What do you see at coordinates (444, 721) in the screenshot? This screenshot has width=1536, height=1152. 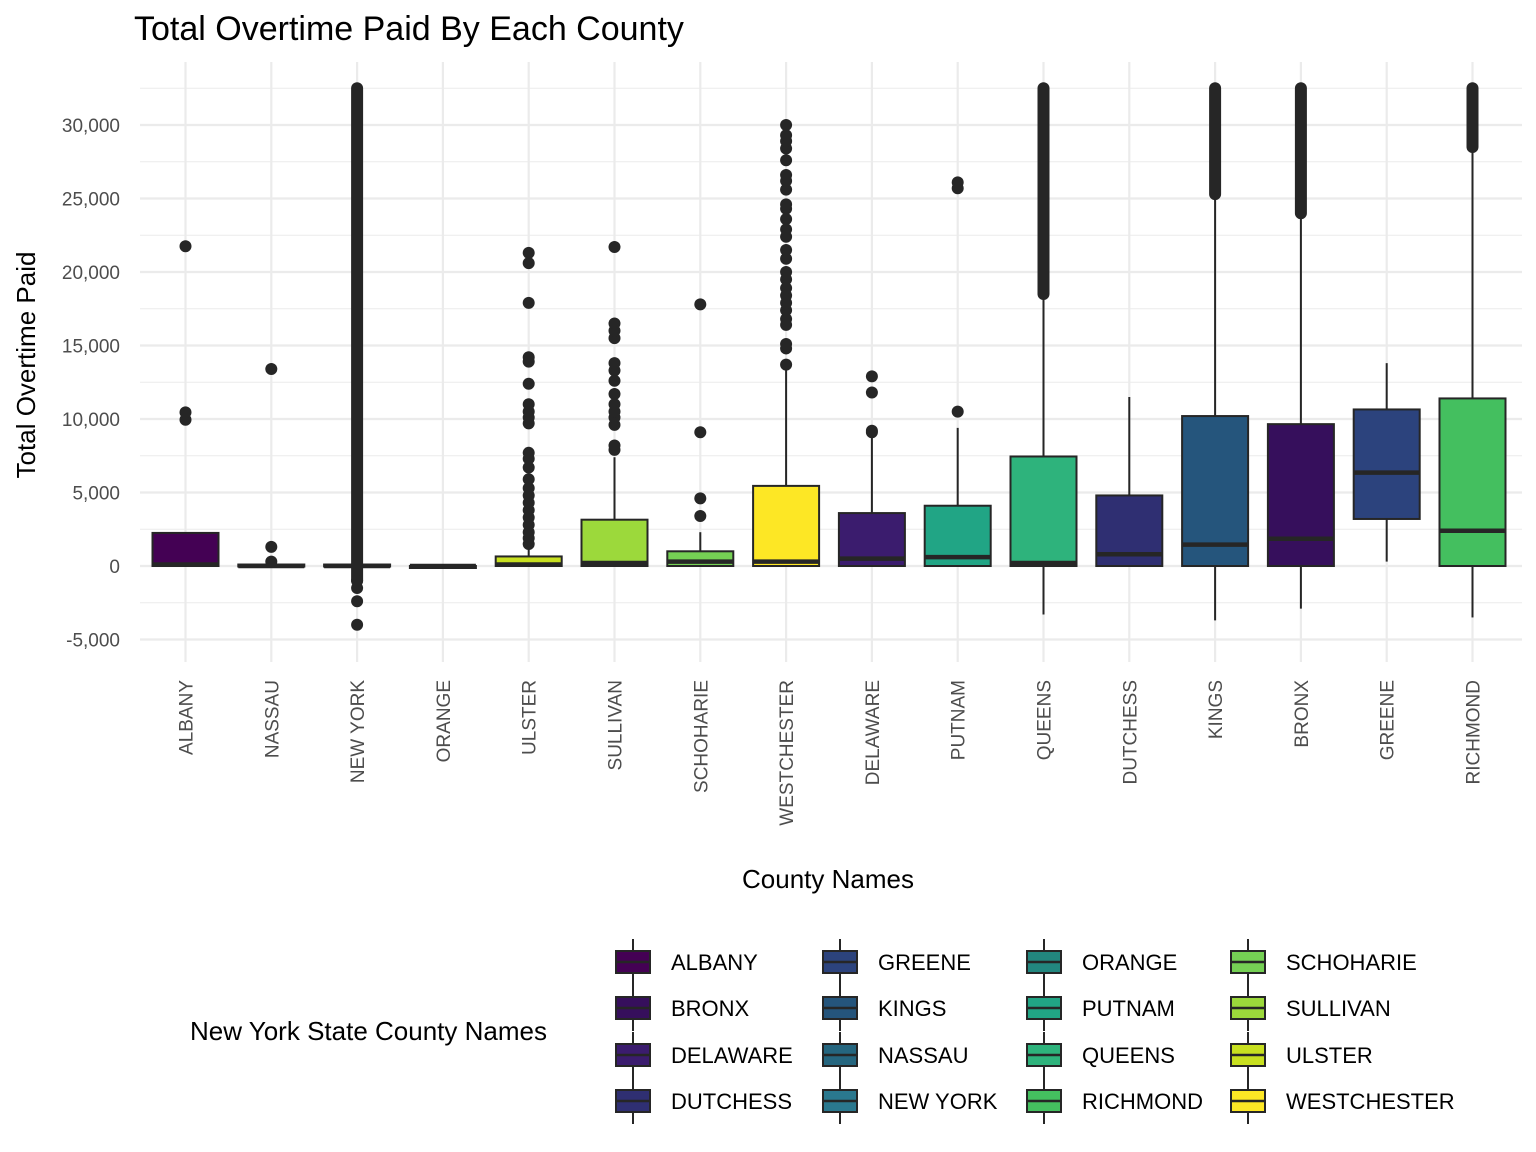 I see `x-tick-label: ORANGE` at bounding box center [444, 721].